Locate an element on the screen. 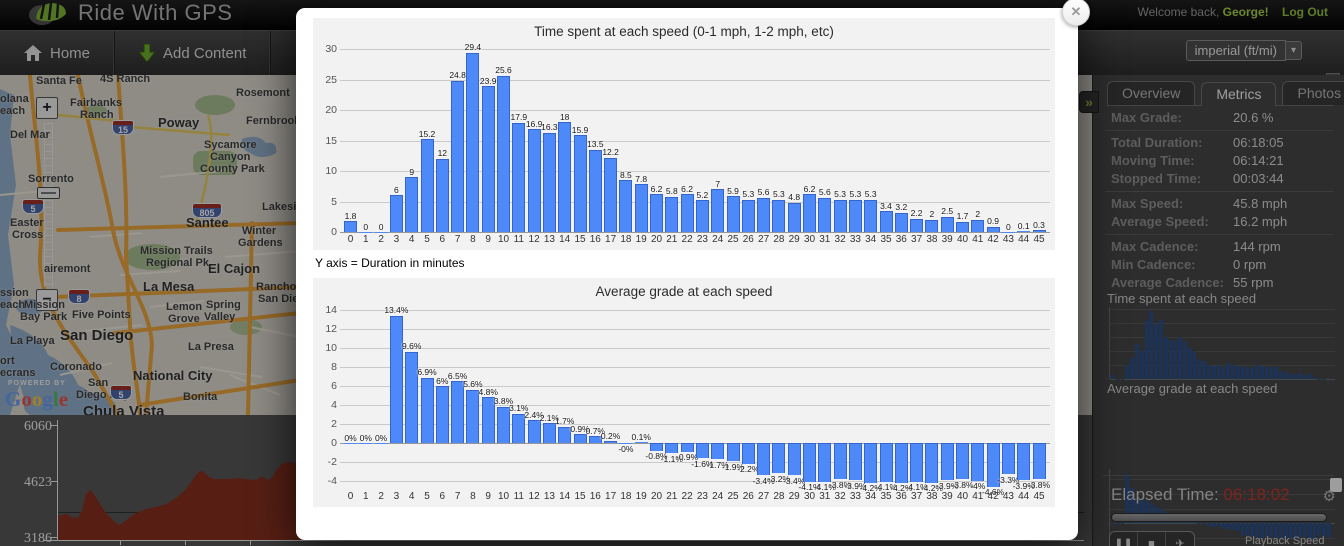 The image size is (1344, 546). bar-value-label: 0 is located at coordinates (366, 226).